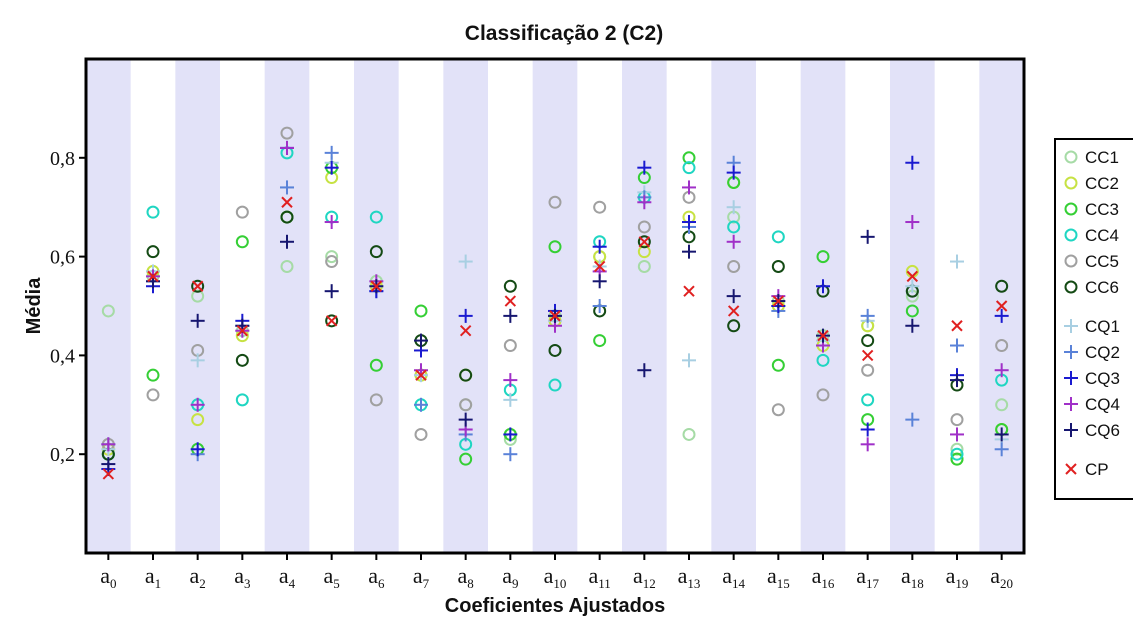 The image size is (1133, 626). I want to click on y-axis-ticks: 0,2 0,4 0,6 0,8, so click(68, 307).